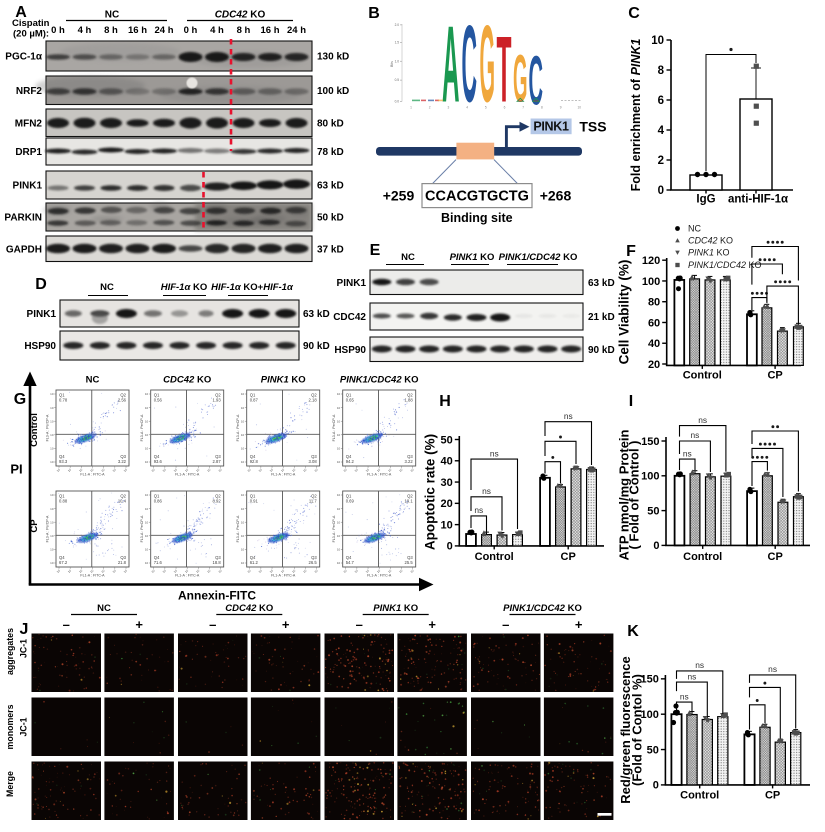 The width and height of the screenshot is (825, 832). I want to click on svg-text: FL3-A : PerCP-A, so click(142, 528).